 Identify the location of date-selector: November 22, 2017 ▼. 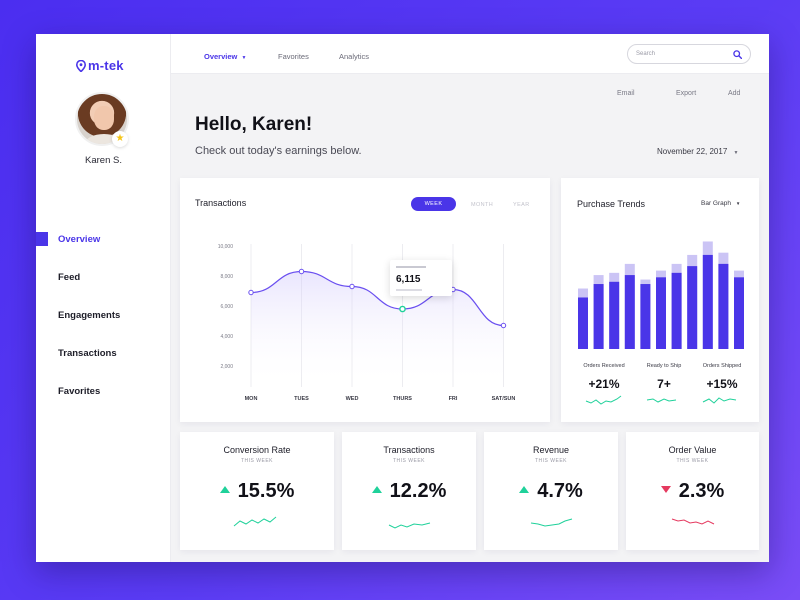
(697, 151).